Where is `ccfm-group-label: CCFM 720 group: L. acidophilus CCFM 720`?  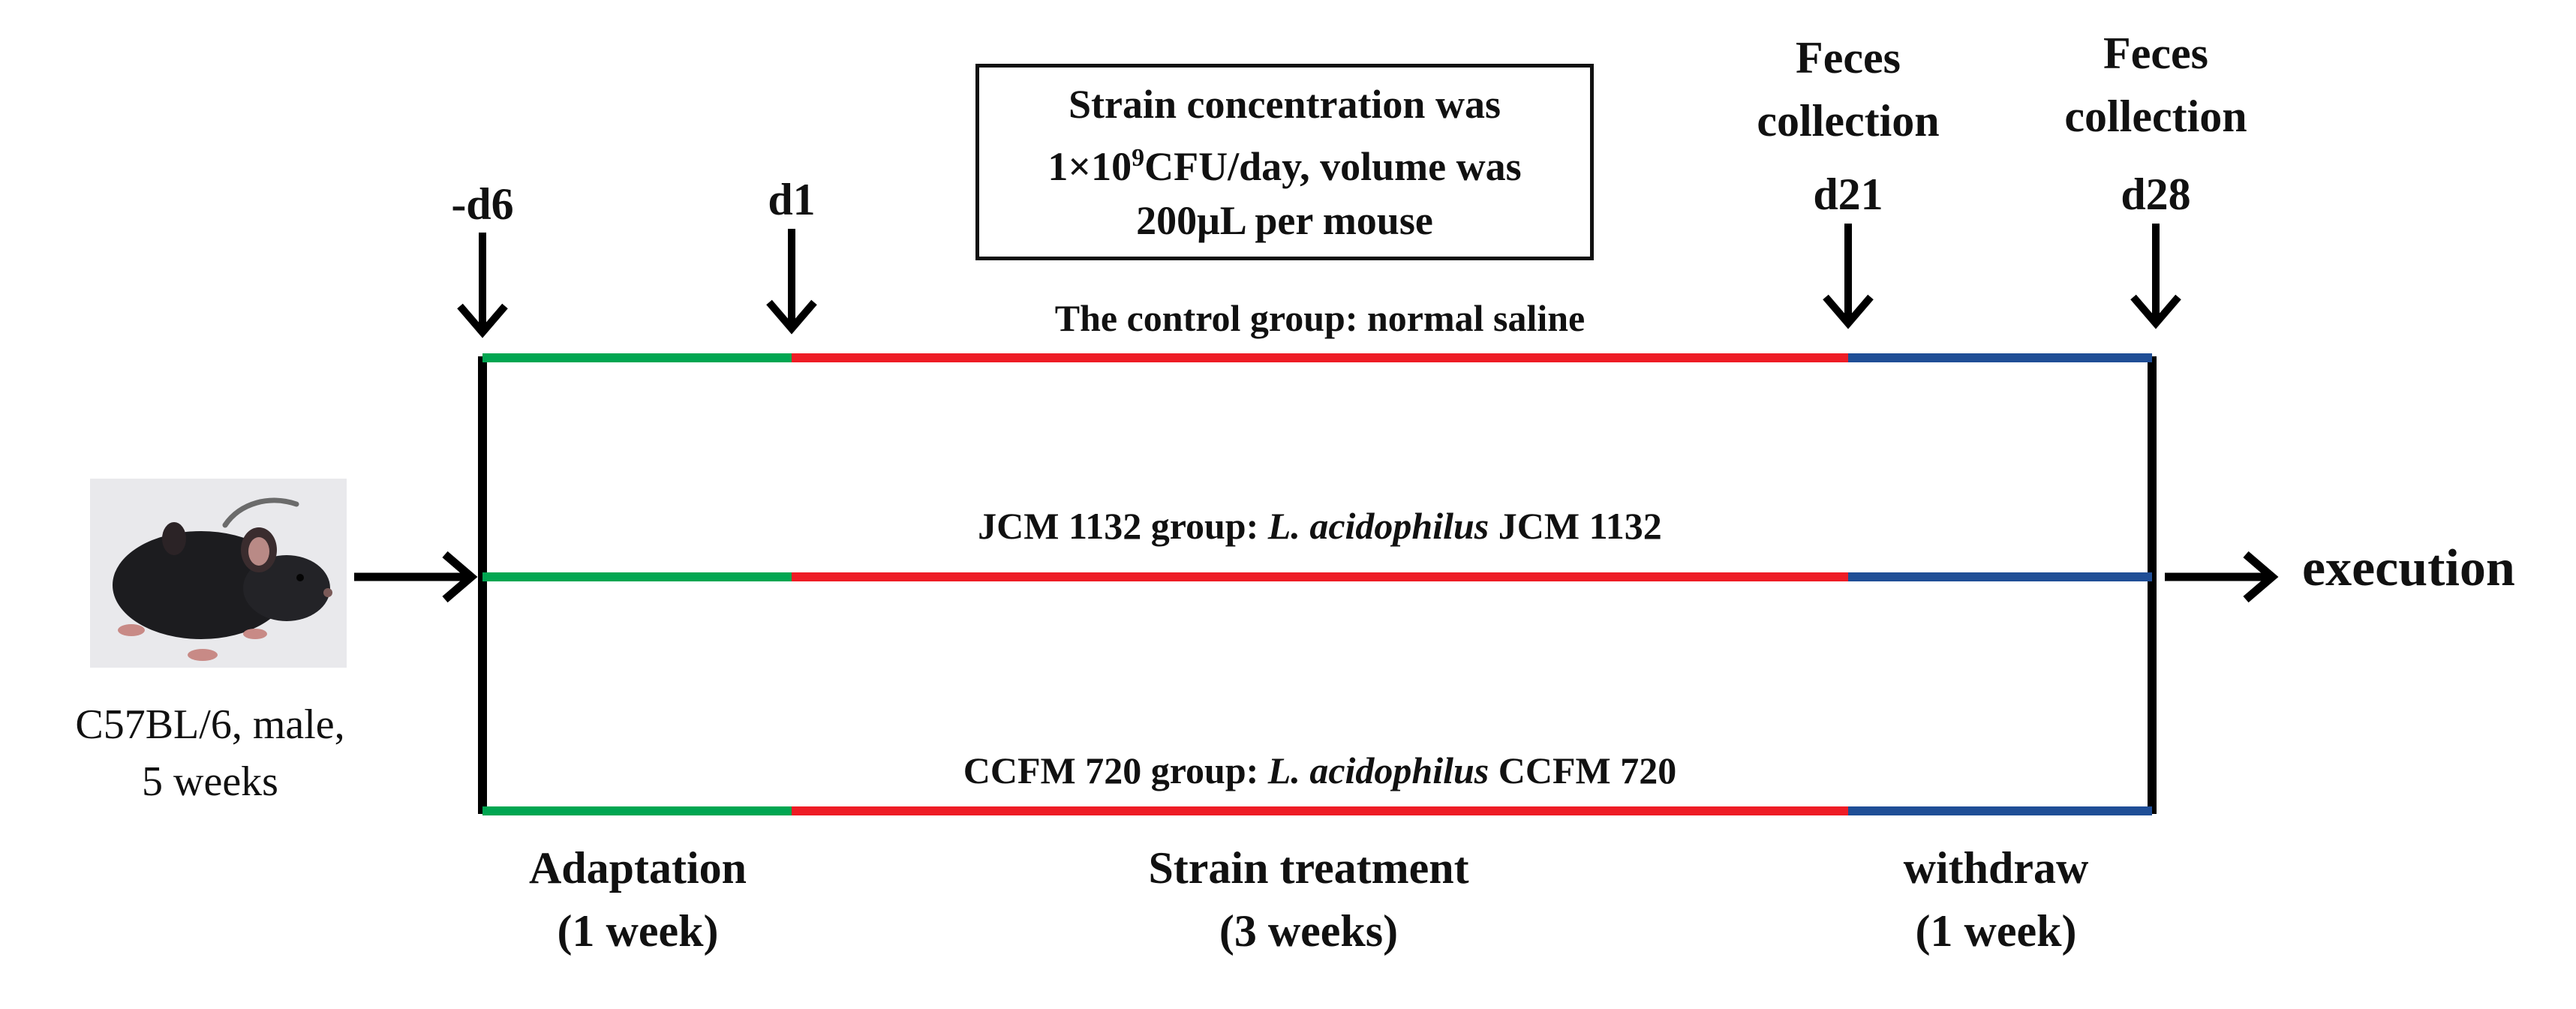 ccfm-group-label: CCFM 720 group: L. acidophilus CCFM 720 is located at coordinates (1320, 771).